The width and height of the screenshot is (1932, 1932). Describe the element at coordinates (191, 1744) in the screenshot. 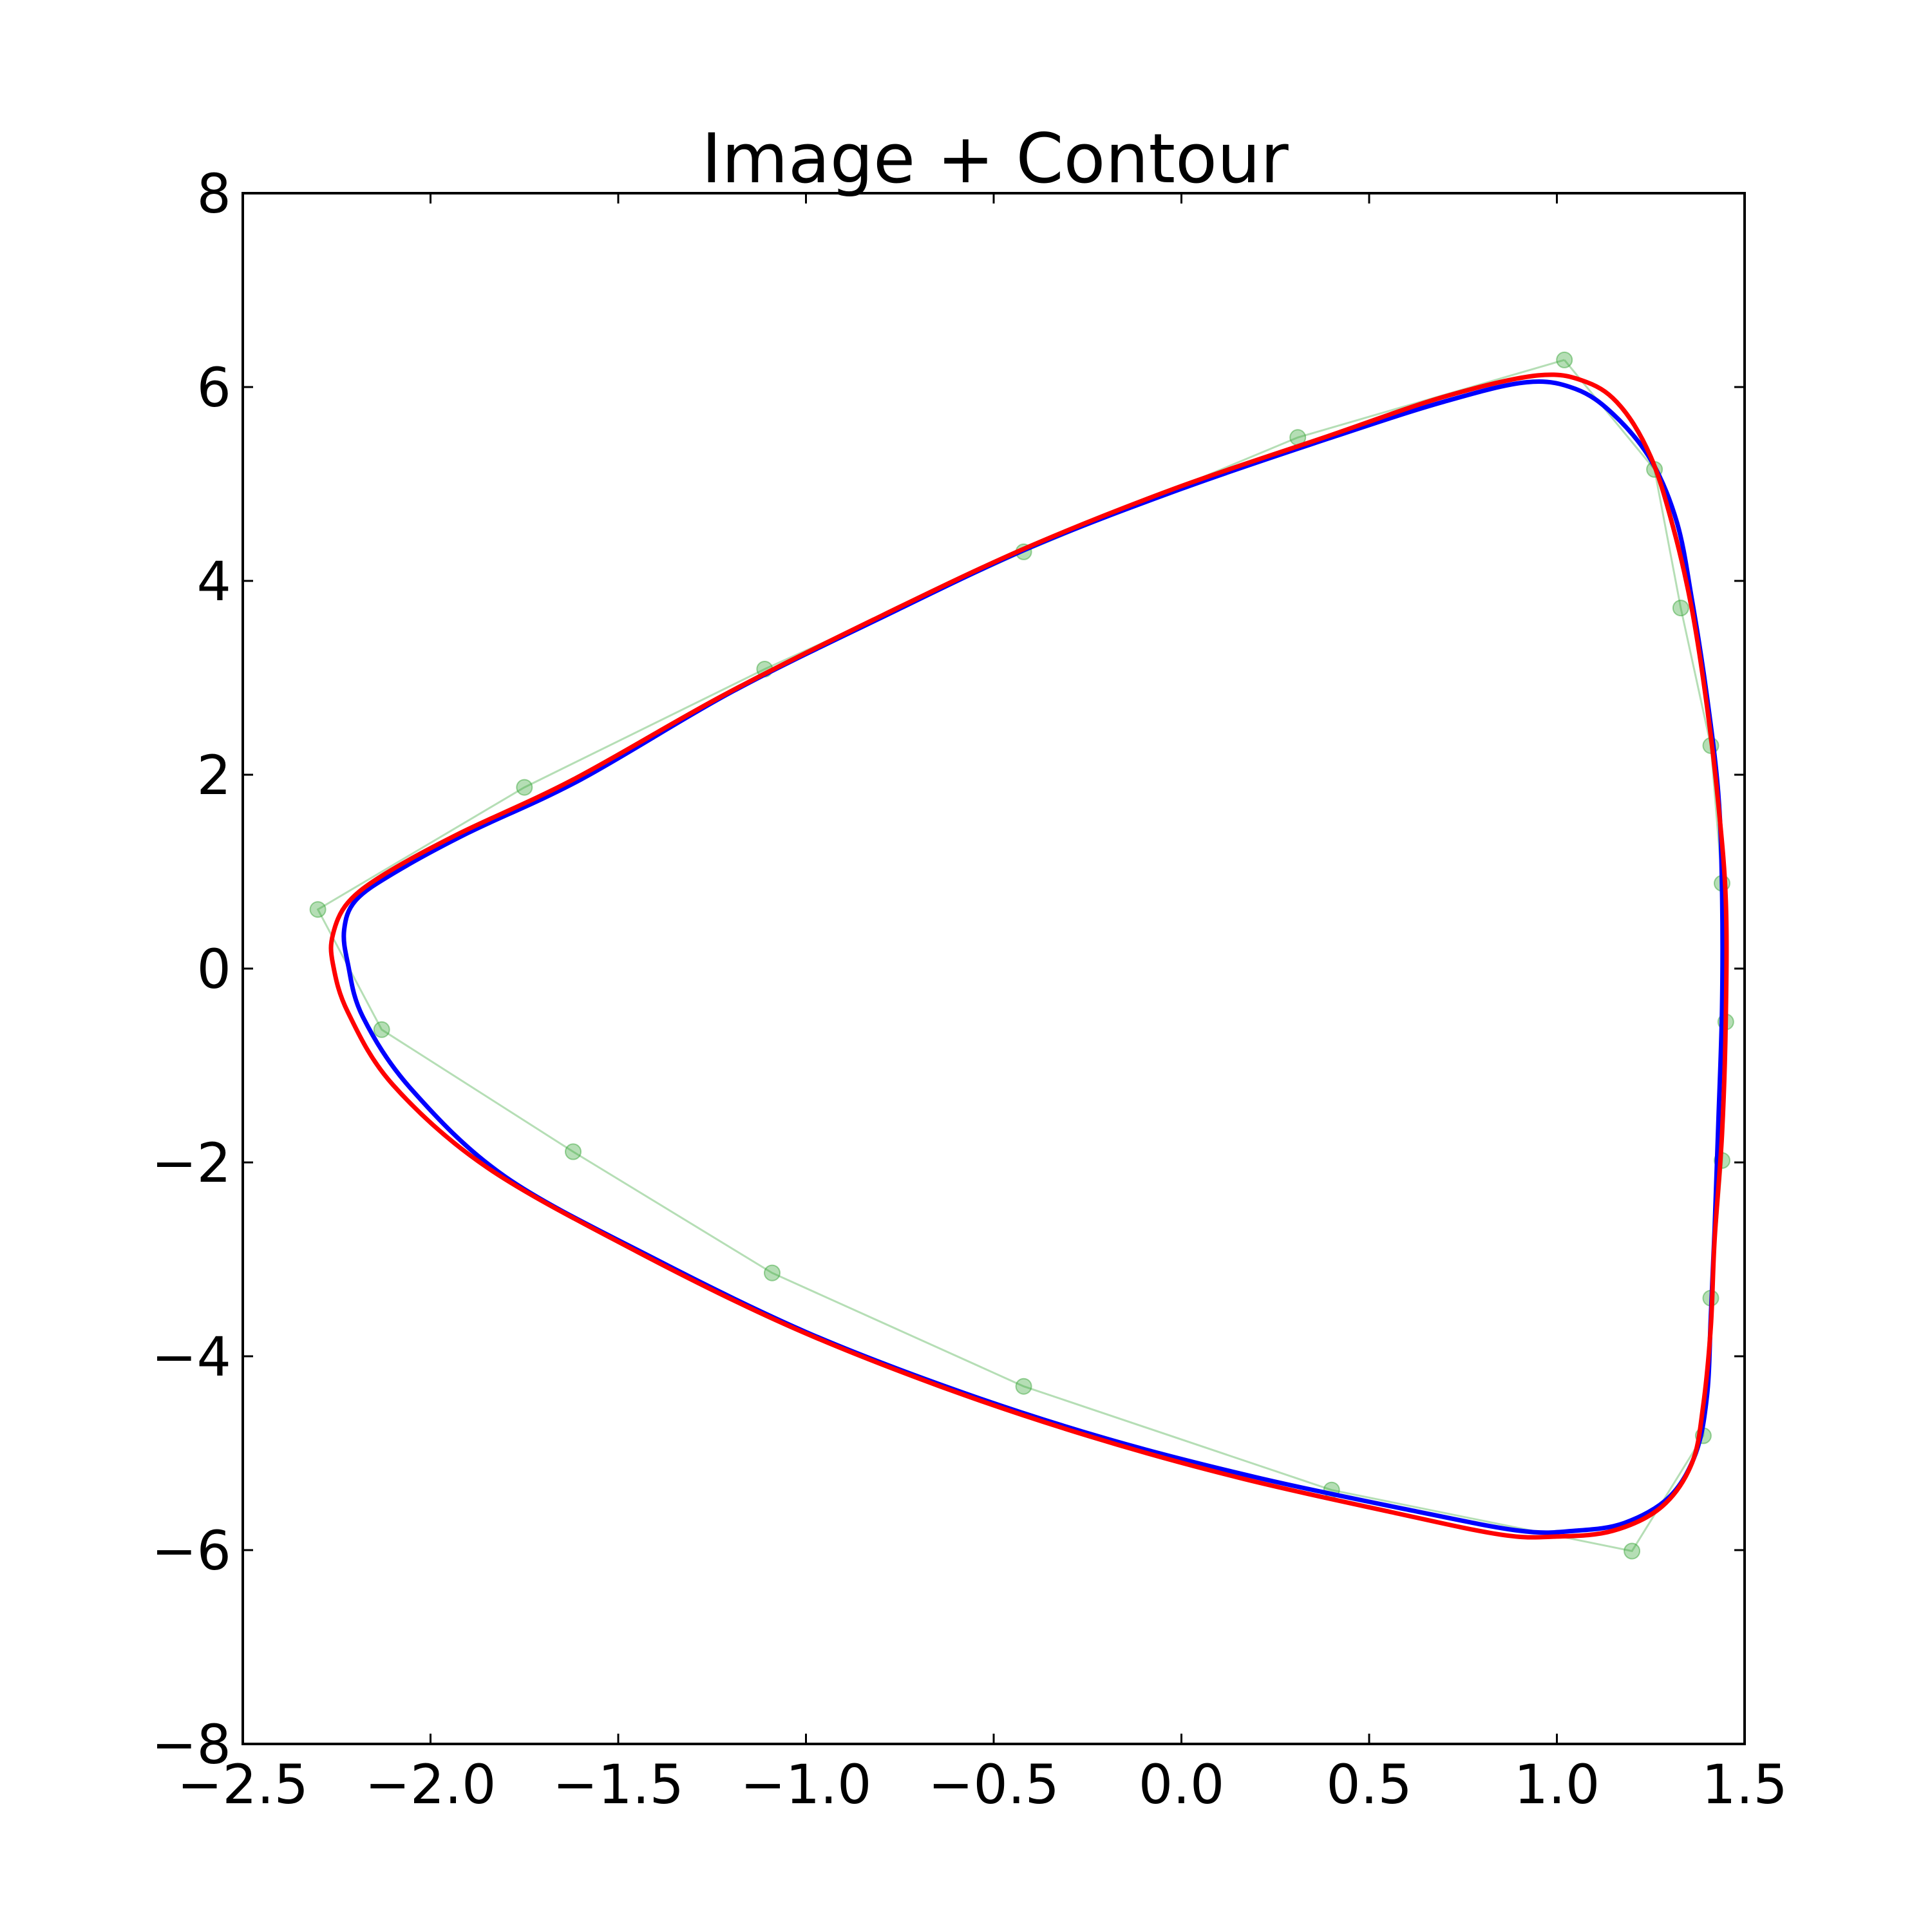

I see `y-tick-label-8: −8` at that location.